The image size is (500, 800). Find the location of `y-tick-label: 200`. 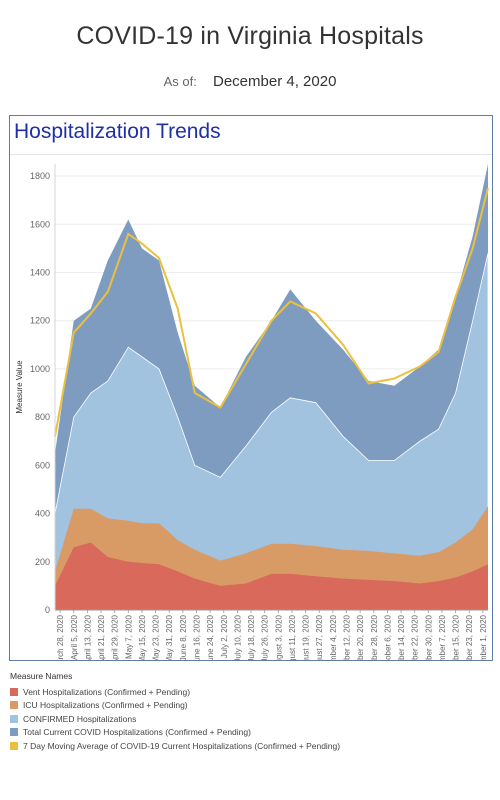

y-tick-label: 200 is located at coordinates (42, 562).